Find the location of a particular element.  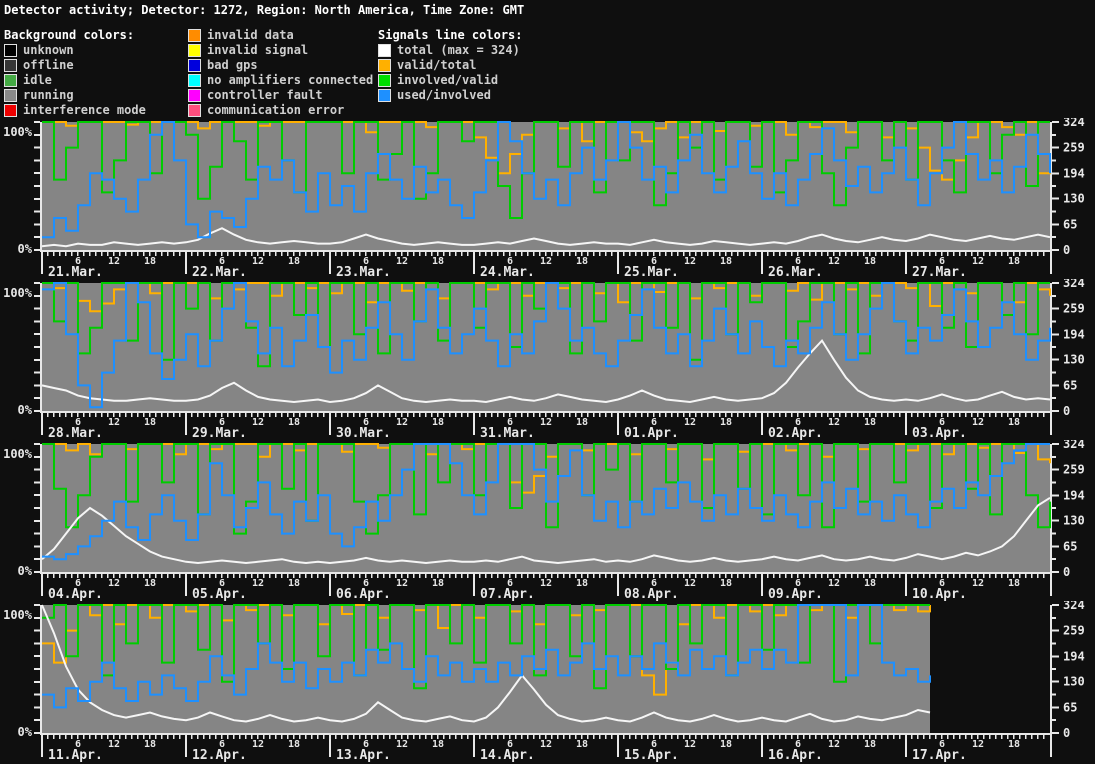

day-label: 12.Apr. is located at coordinates (219, 755).